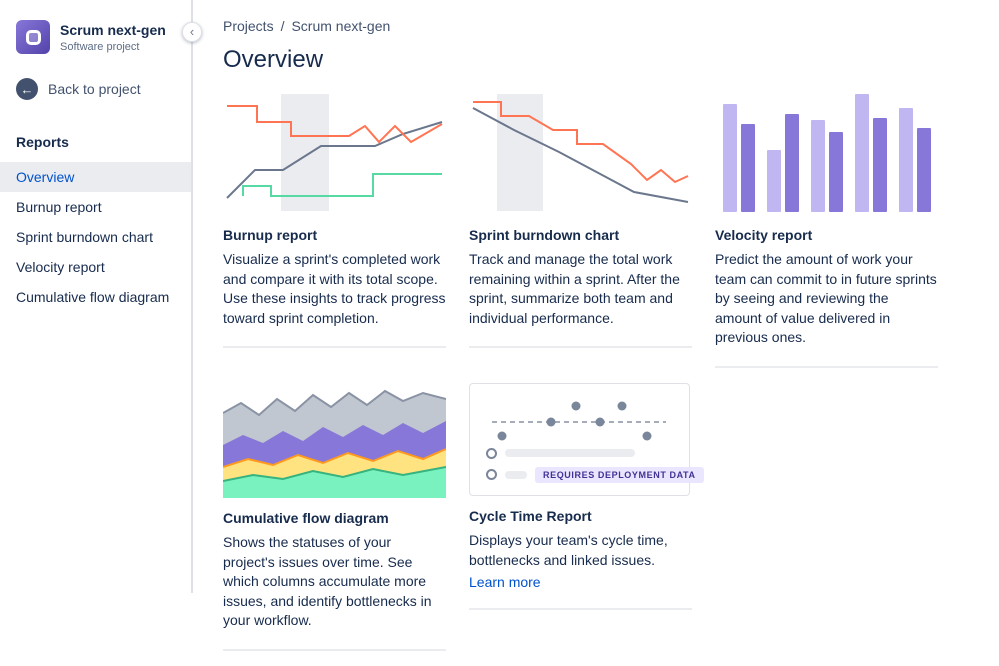 Image resolution: width=999 pixels, height=666 pixels. I want to click on chevron-left-icon: ‹, so click(192, 31).